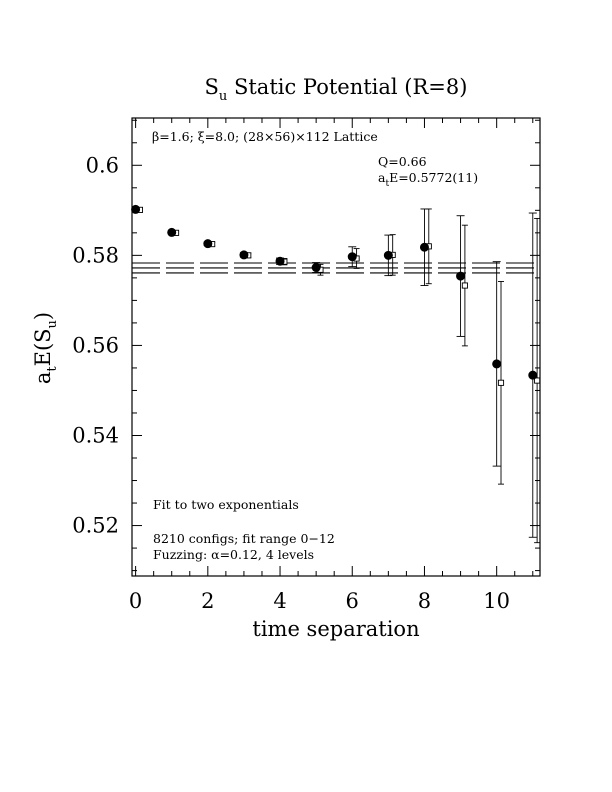 The width and height of the screenshot is (612, 792). I want to click on title-main: S, so click(212, 87).